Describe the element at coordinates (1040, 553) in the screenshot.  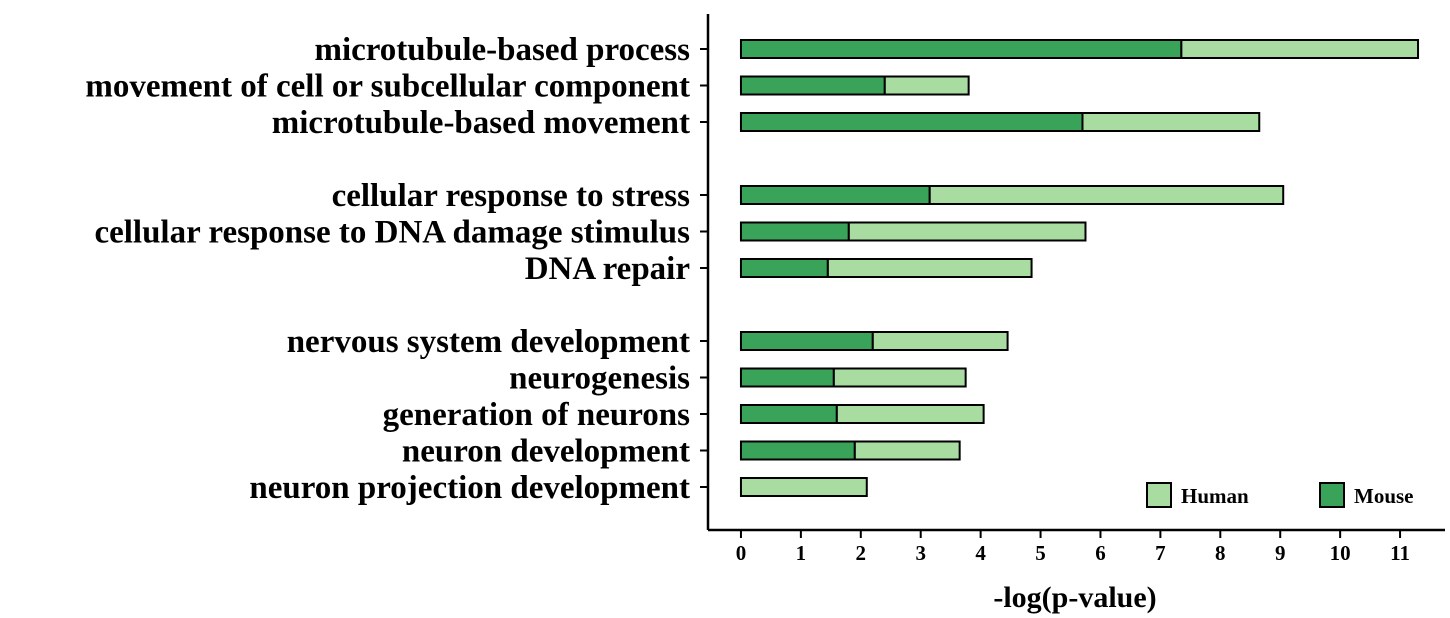
I see `x-tick-label-5: 5` at that location.